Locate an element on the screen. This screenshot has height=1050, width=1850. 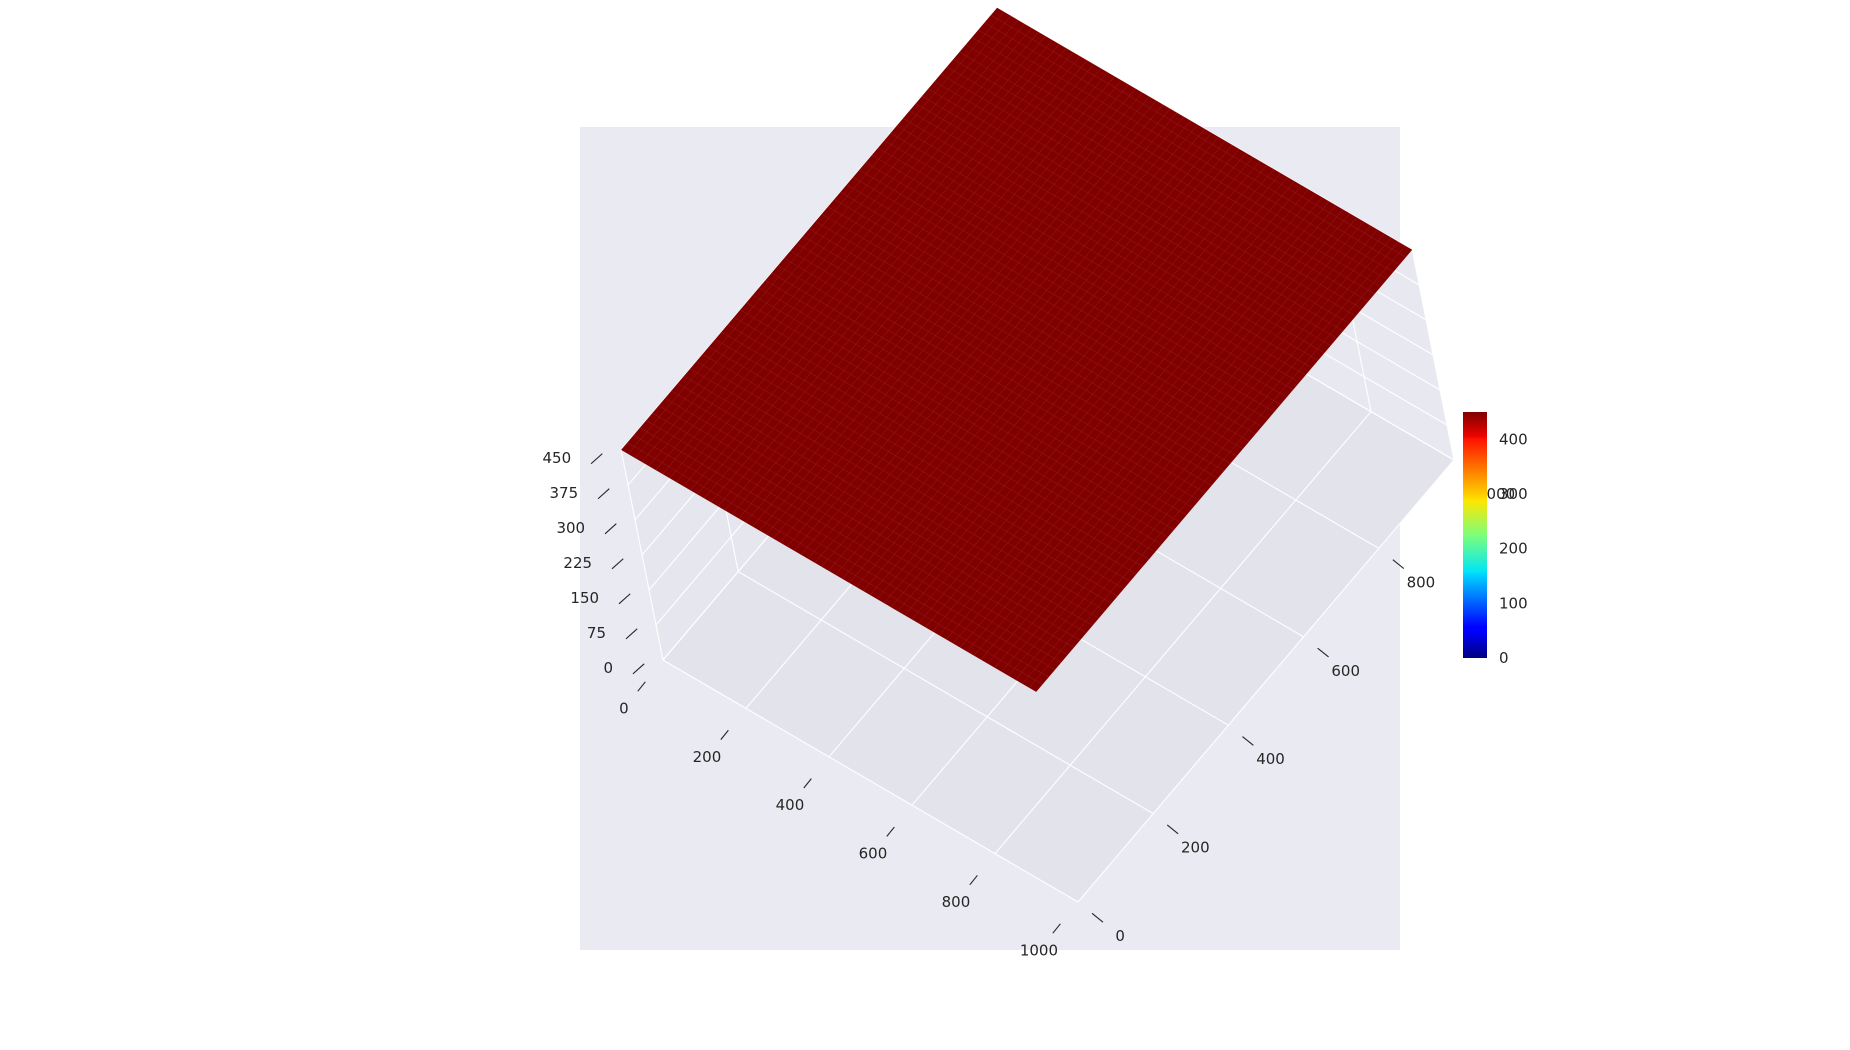
z-axis-tick-label: 75 is located at coordinates (596, 633).